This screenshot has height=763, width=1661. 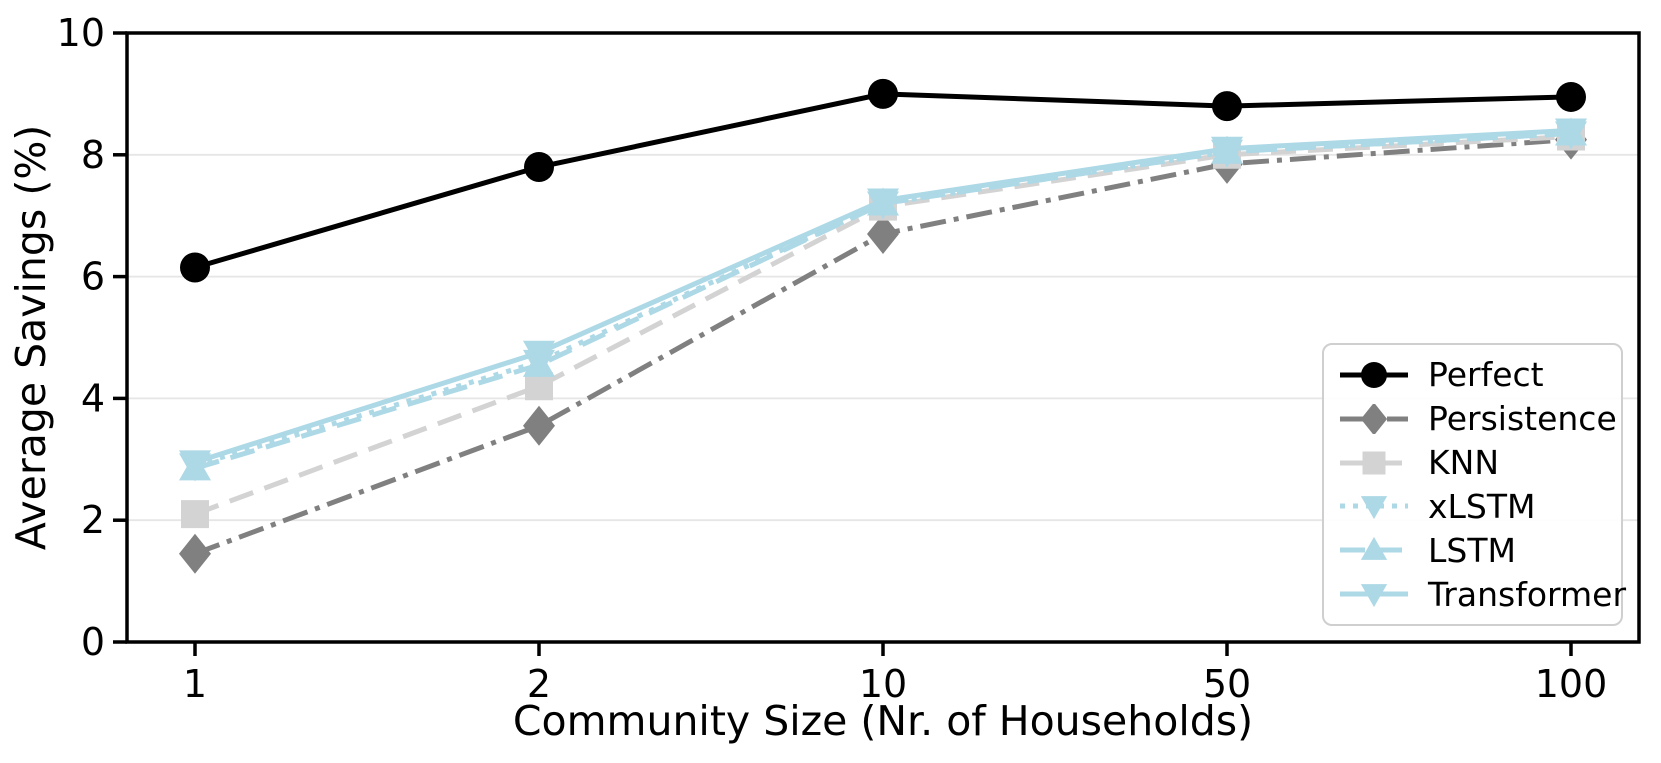 What do you see at coordinates (1522, 419) in the screenshot?
I see `legend-label-persistence: Persistence` at bounding box center [1522, 419].